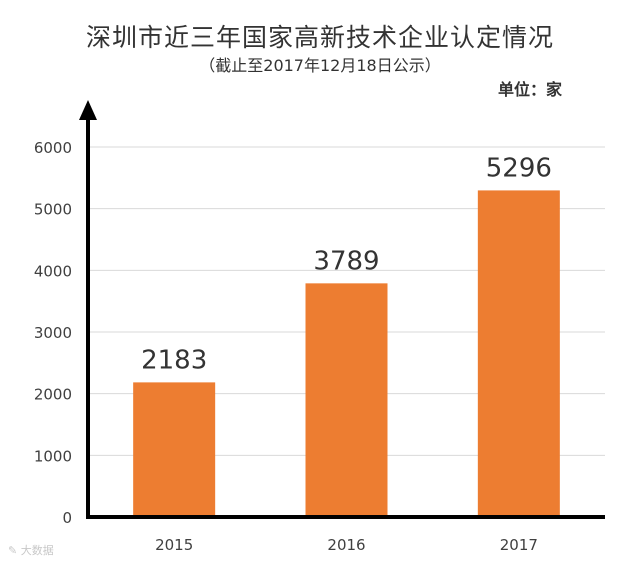  I want to click on data-label: 3789, so click(346, 261).